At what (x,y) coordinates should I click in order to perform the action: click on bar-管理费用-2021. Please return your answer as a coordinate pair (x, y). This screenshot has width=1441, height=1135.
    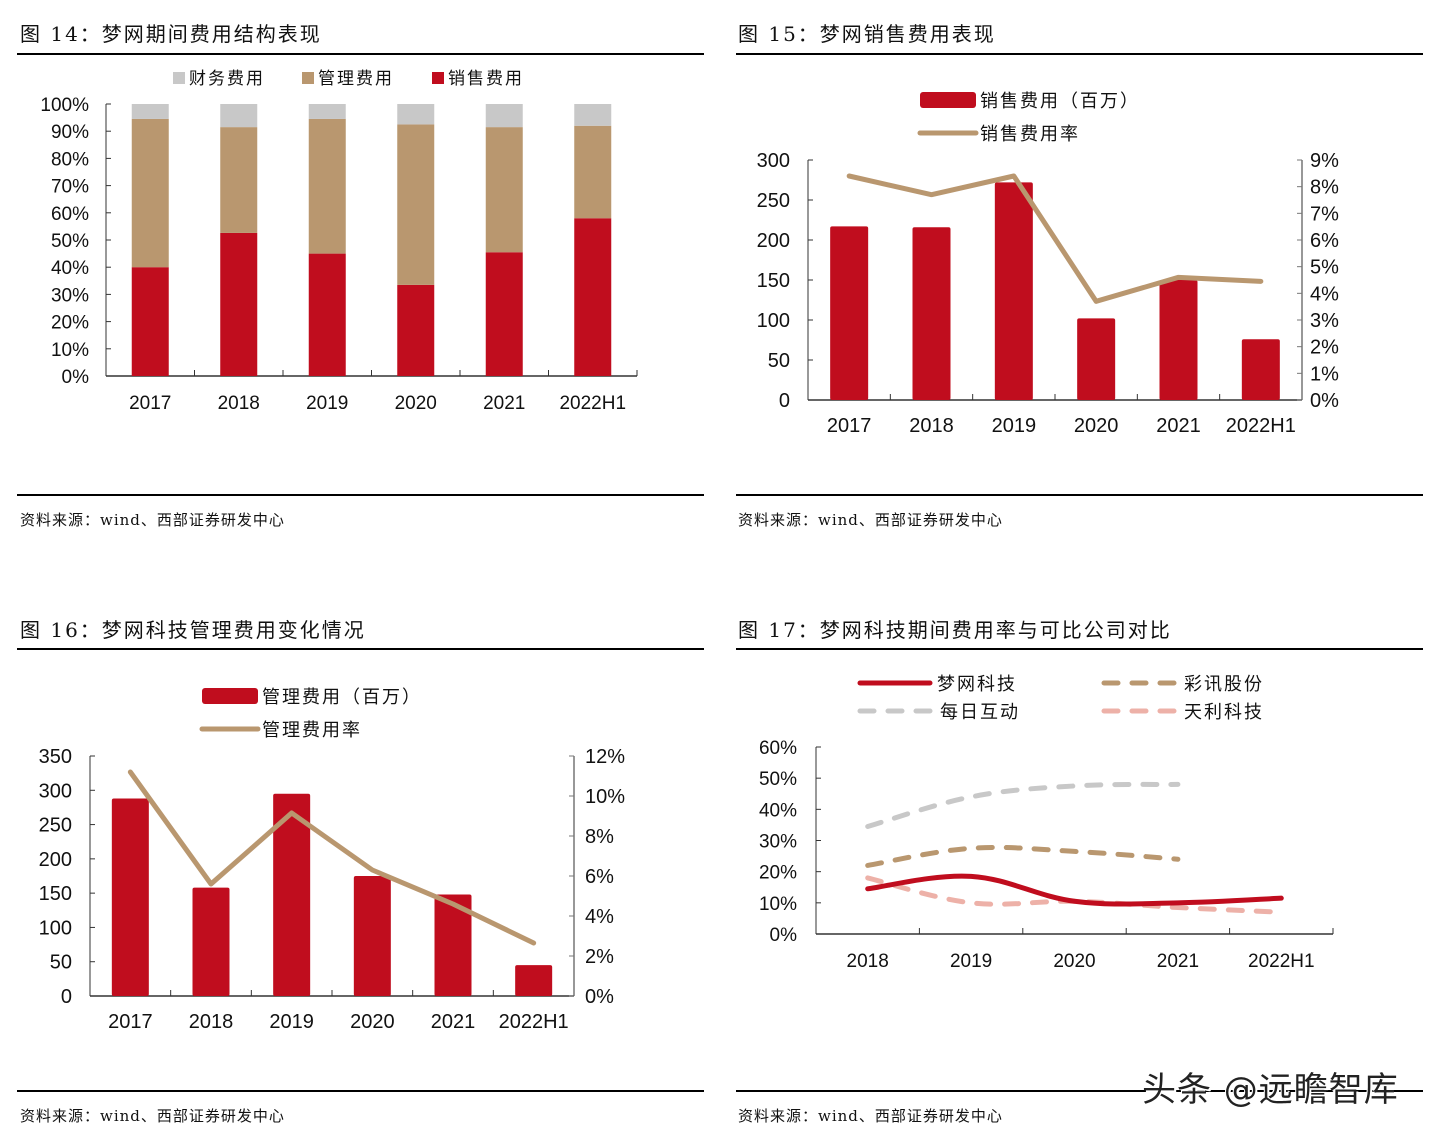
    Looking at the image, I should click on (504, 190).